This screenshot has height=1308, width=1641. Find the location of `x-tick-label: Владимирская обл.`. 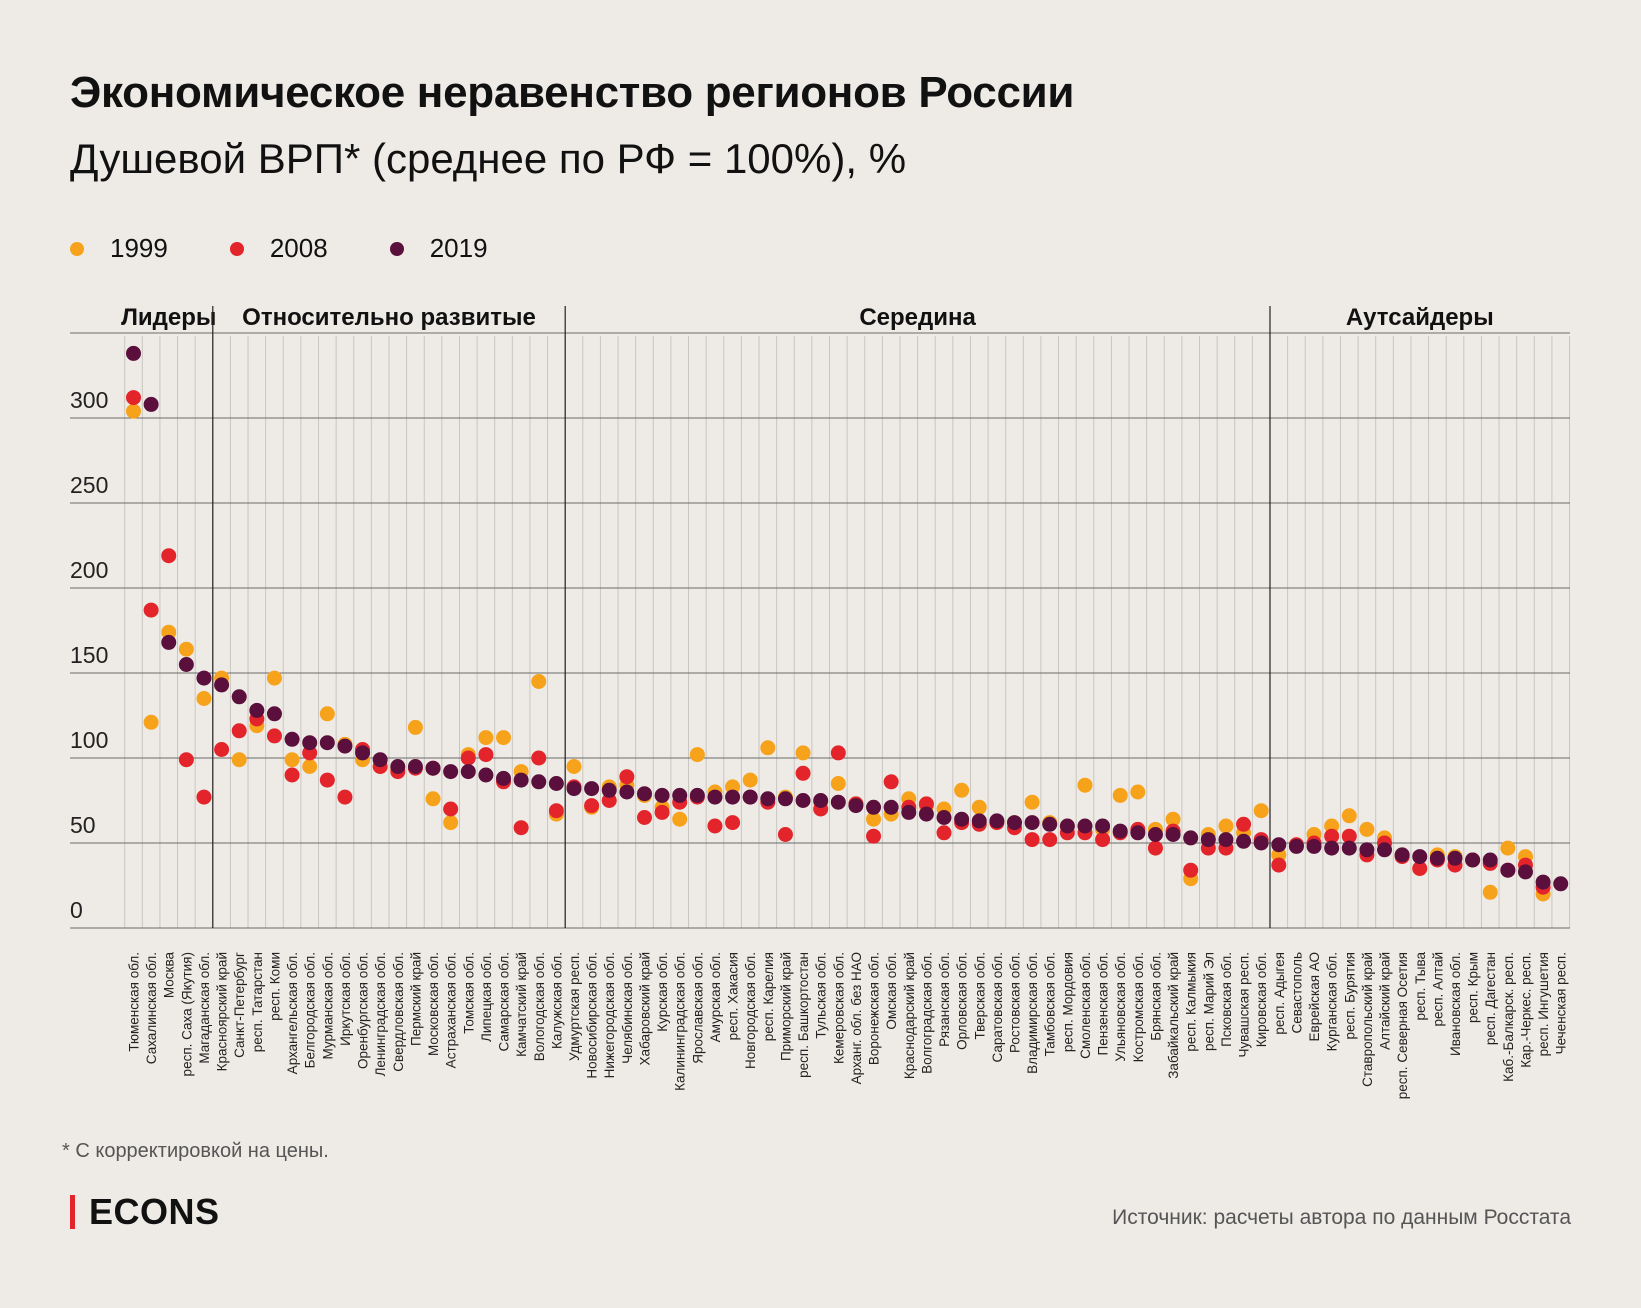

x-tick-label: Владимирская обл. is located at coordinates (1032, 1013).